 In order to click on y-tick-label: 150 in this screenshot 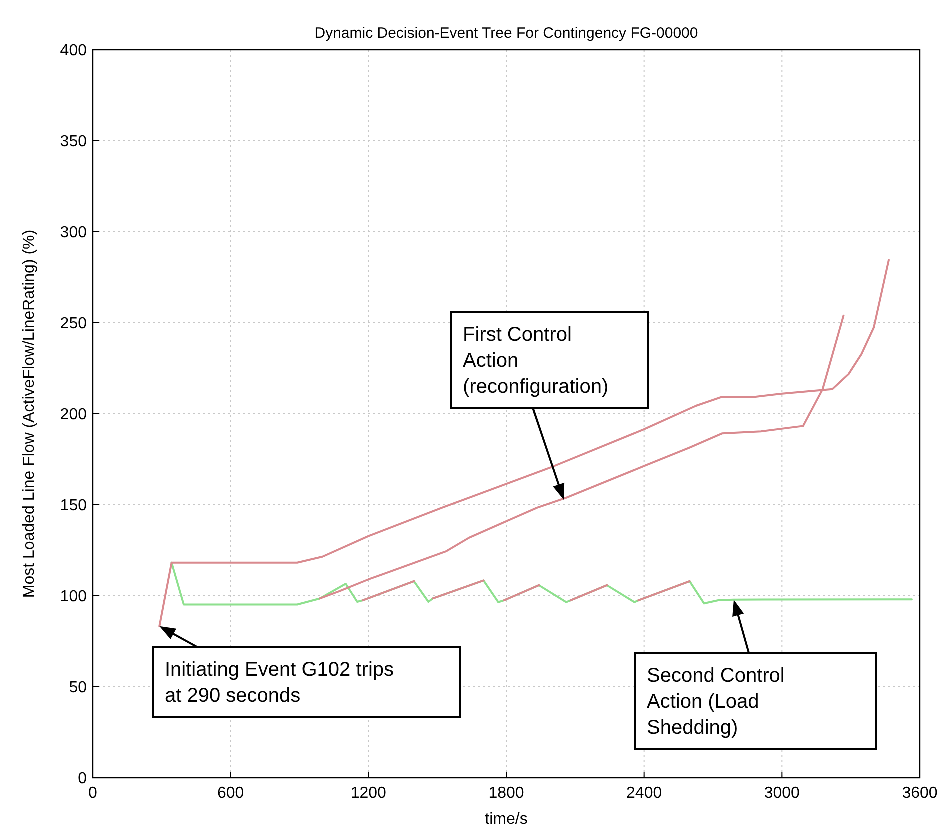, I will do `click(74, 506)`.